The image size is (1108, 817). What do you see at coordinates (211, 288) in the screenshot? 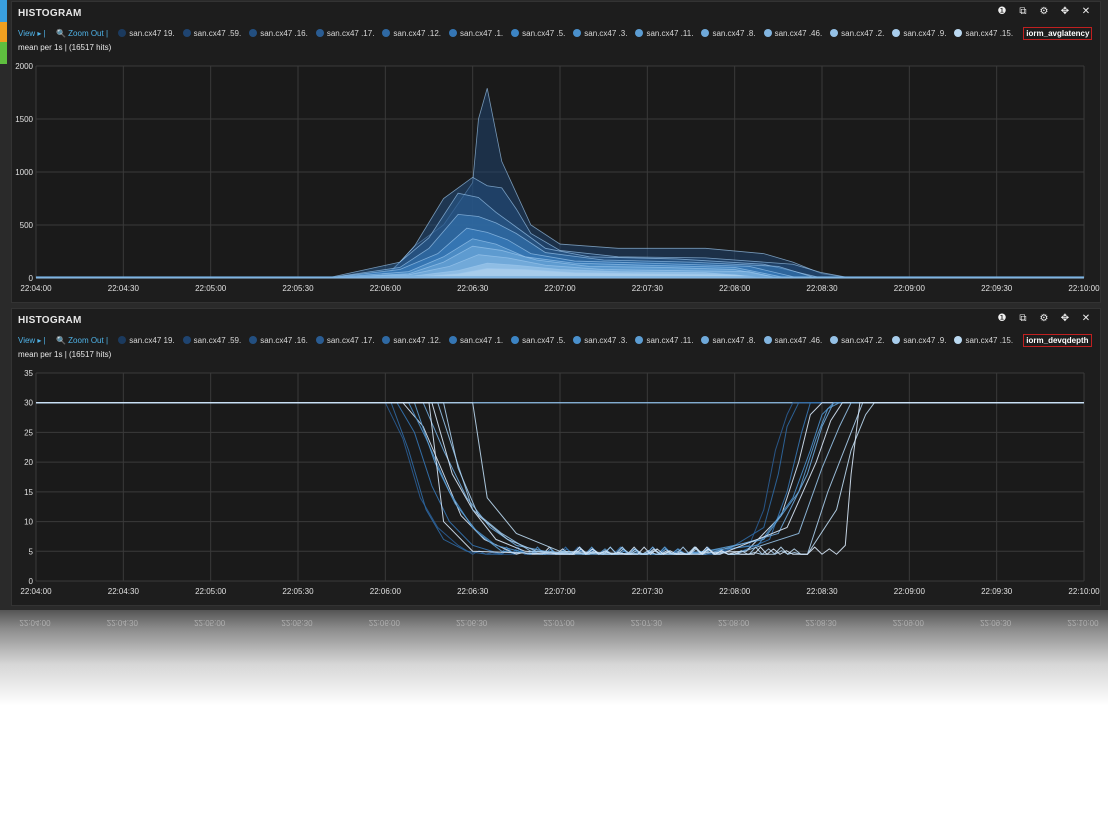
I see `x-tick-label: 22:05:00` at bounding box center [211, 288].